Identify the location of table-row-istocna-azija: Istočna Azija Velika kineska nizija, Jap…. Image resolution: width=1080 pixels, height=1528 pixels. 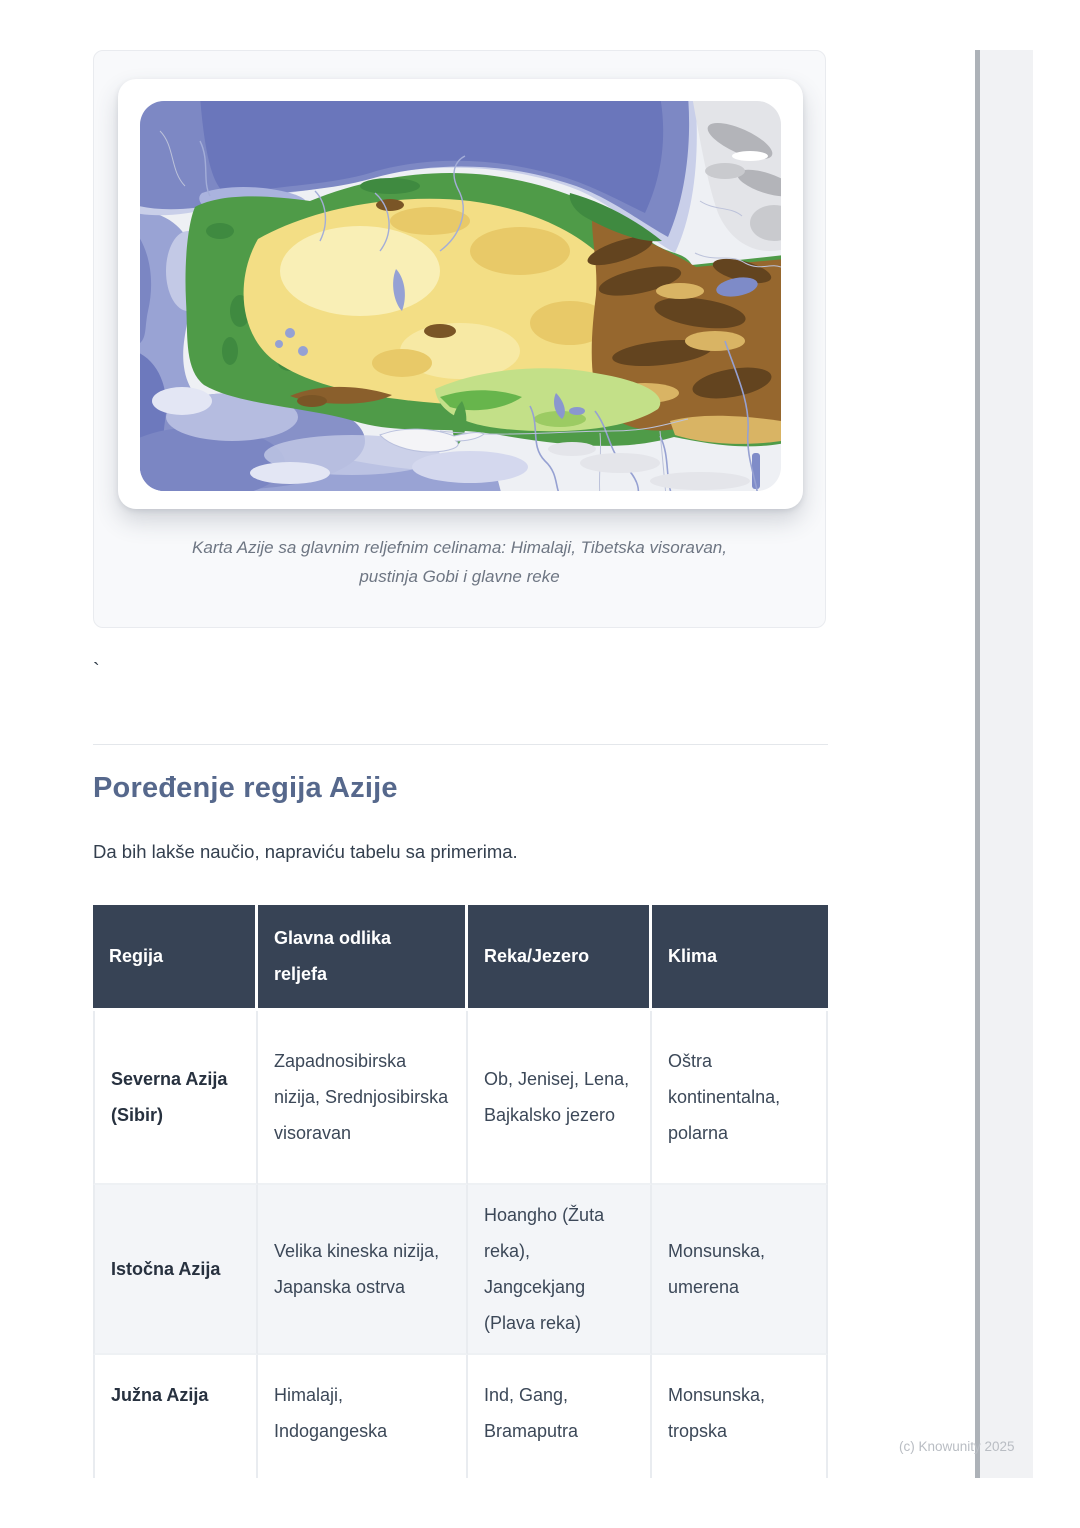
(460, 1270).